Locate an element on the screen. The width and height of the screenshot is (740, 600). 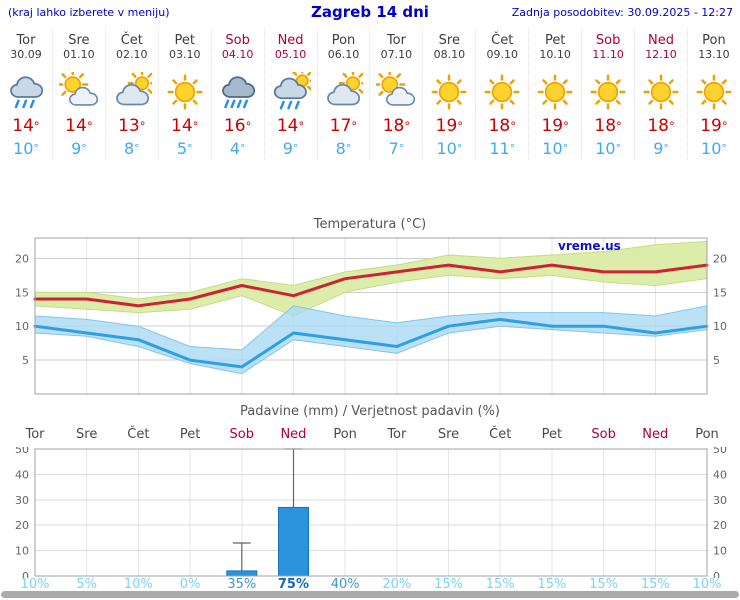
day-date: 03.10 is located at coordinates (184, 54).